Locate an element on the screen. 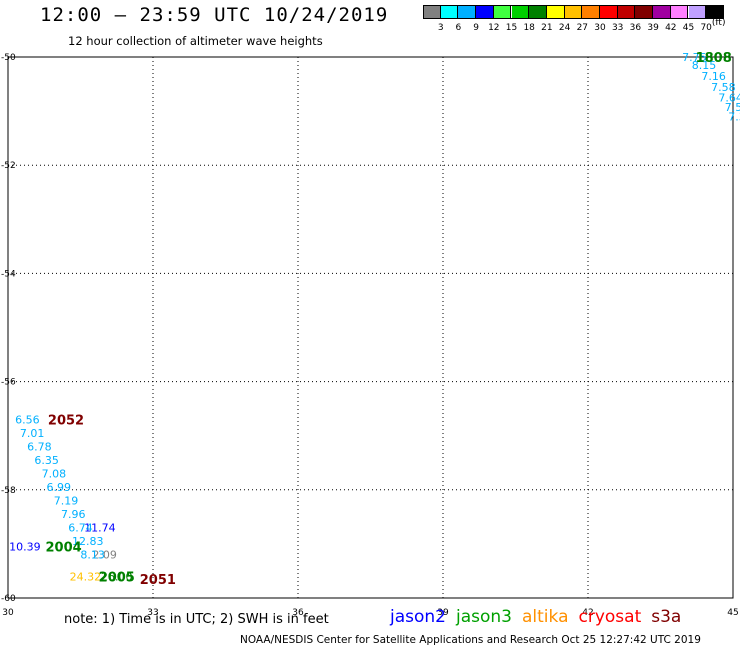  chart-title: 12:00 – 23:59 UTC 10/24/2019 is located at coordinates (214, 15).